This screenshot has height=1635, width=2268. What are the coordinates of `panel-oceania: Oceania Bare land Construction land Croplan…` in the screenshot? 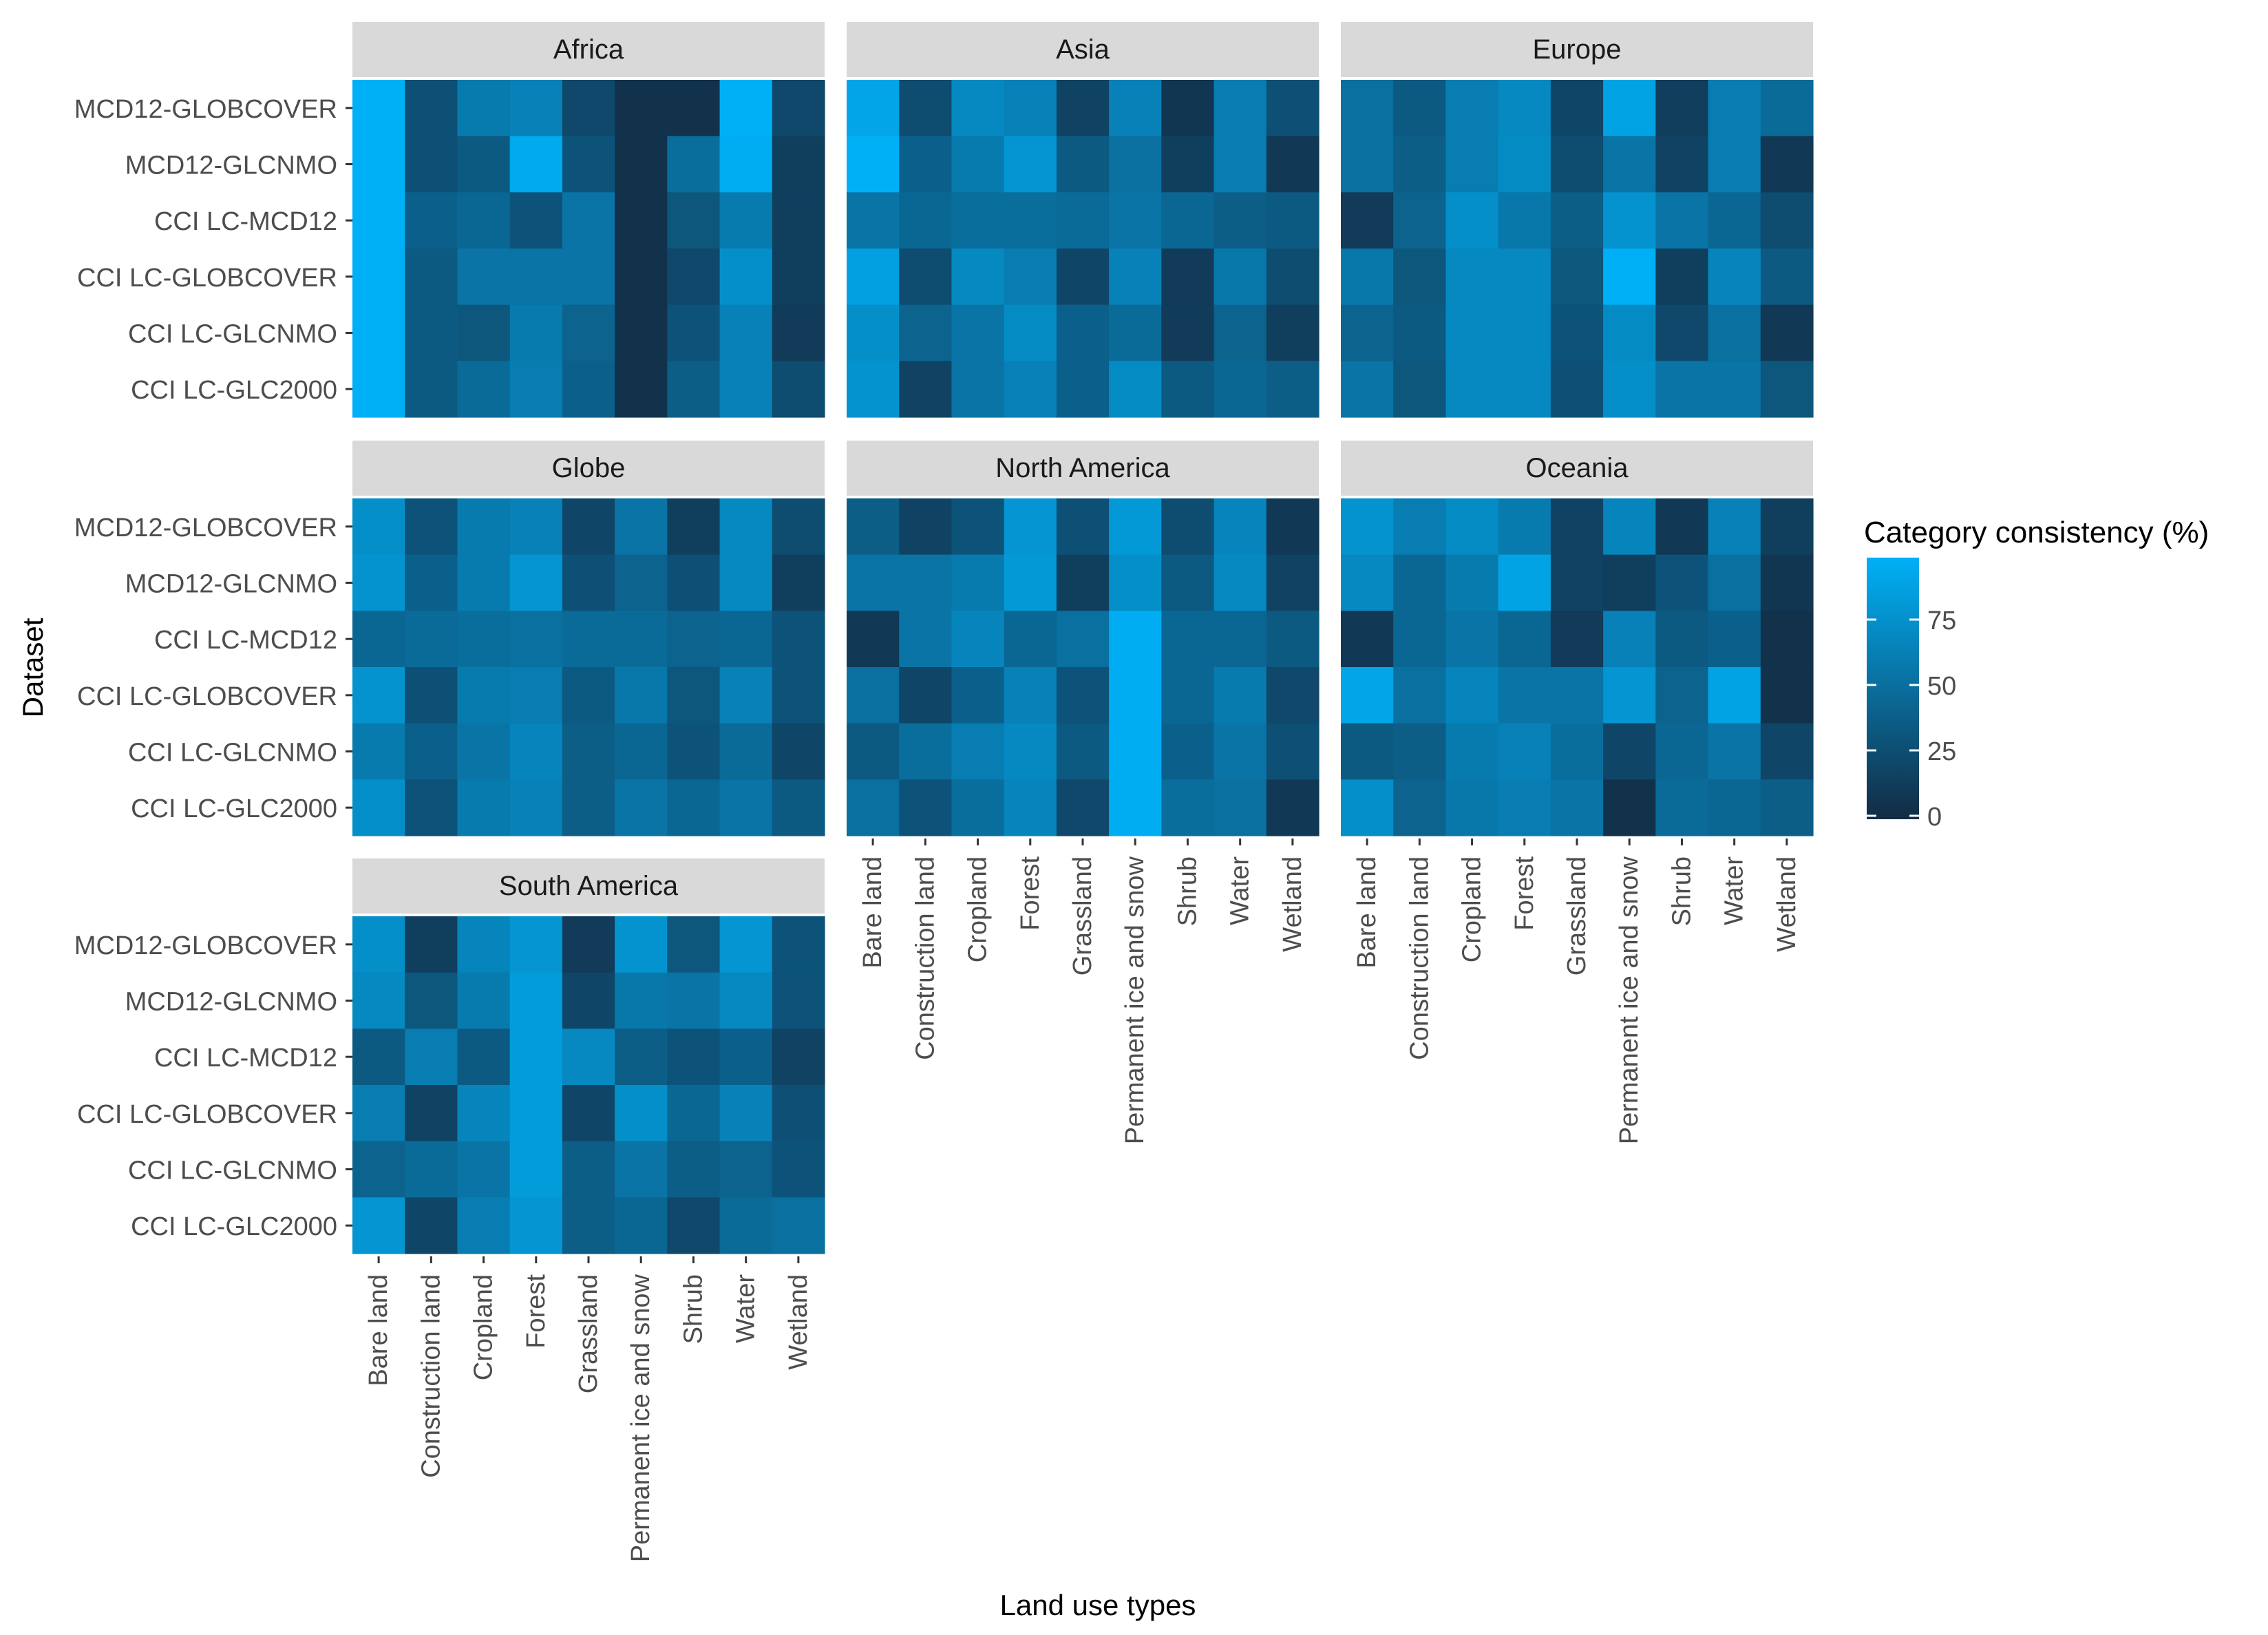 It's located at (1578, 792).